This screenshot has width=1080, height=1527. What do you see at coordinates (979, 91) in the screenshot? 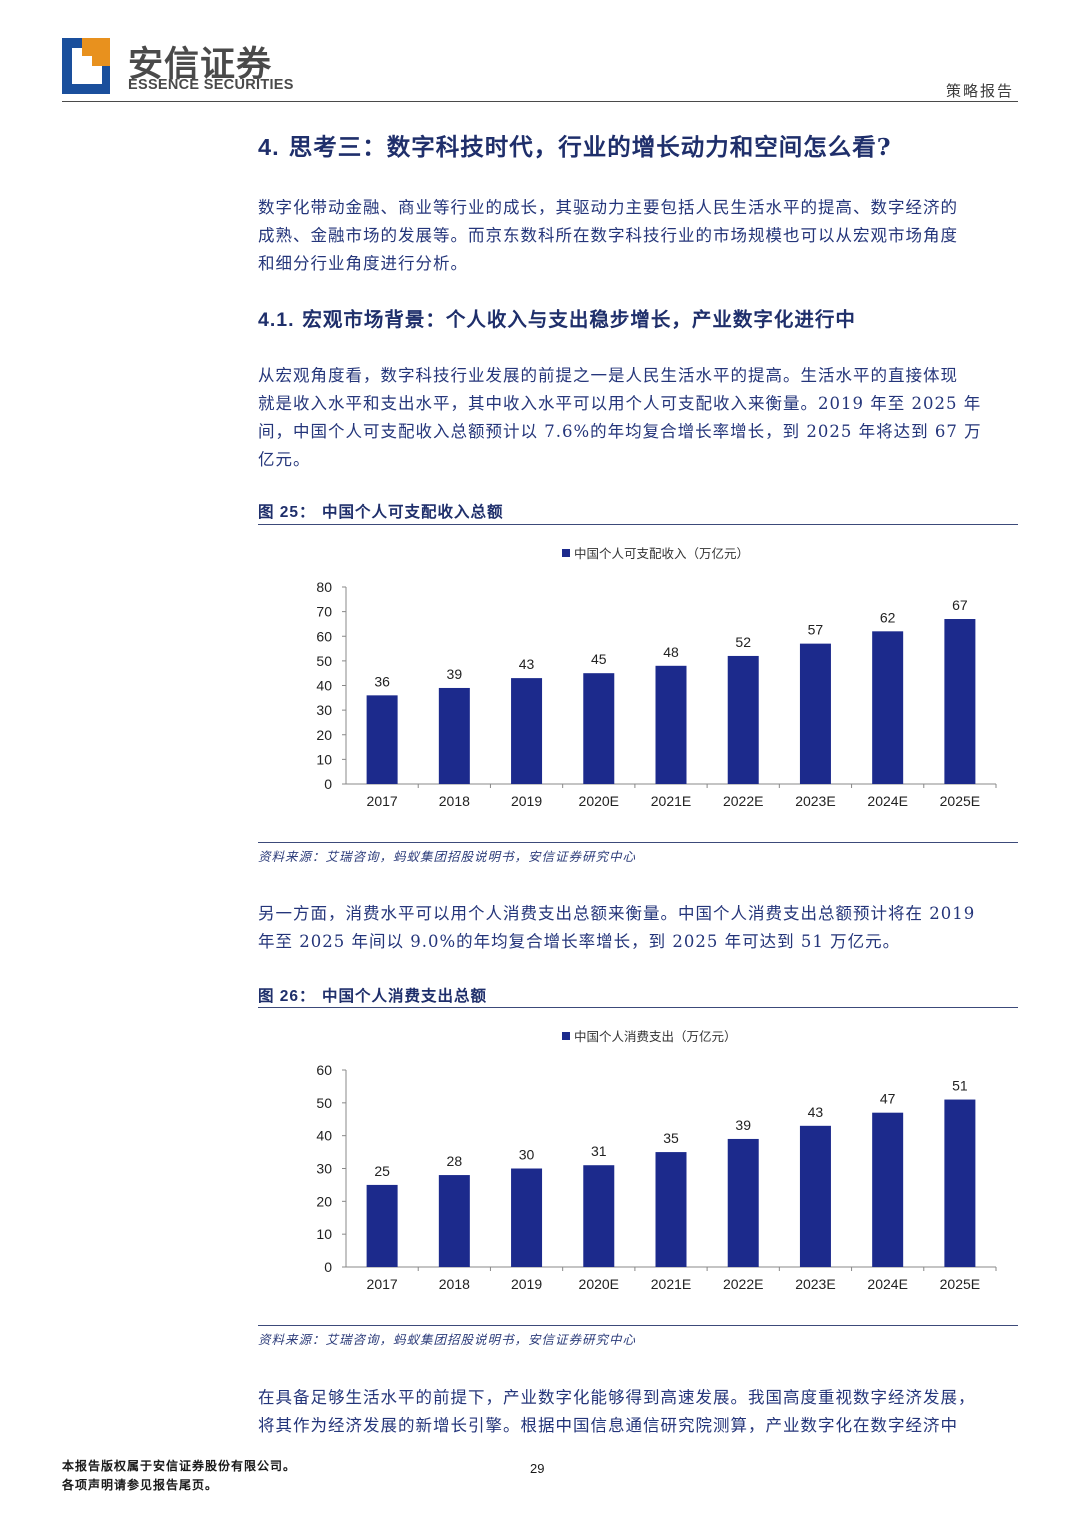
I see `report-type: 策略报告` at bounding box center [979, 91].